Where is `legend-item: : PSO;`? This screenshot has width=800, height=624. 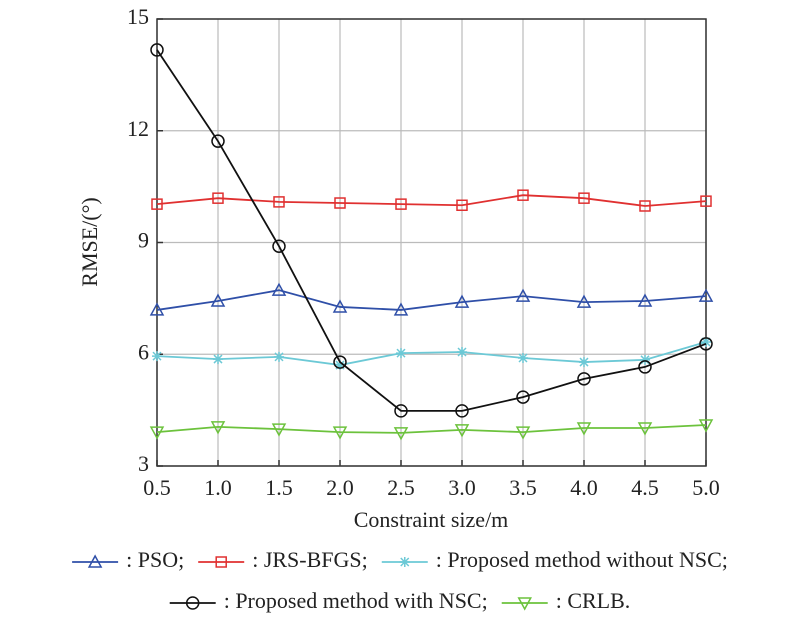
legend-item: : PSO; is located at coordinates (128, 559).